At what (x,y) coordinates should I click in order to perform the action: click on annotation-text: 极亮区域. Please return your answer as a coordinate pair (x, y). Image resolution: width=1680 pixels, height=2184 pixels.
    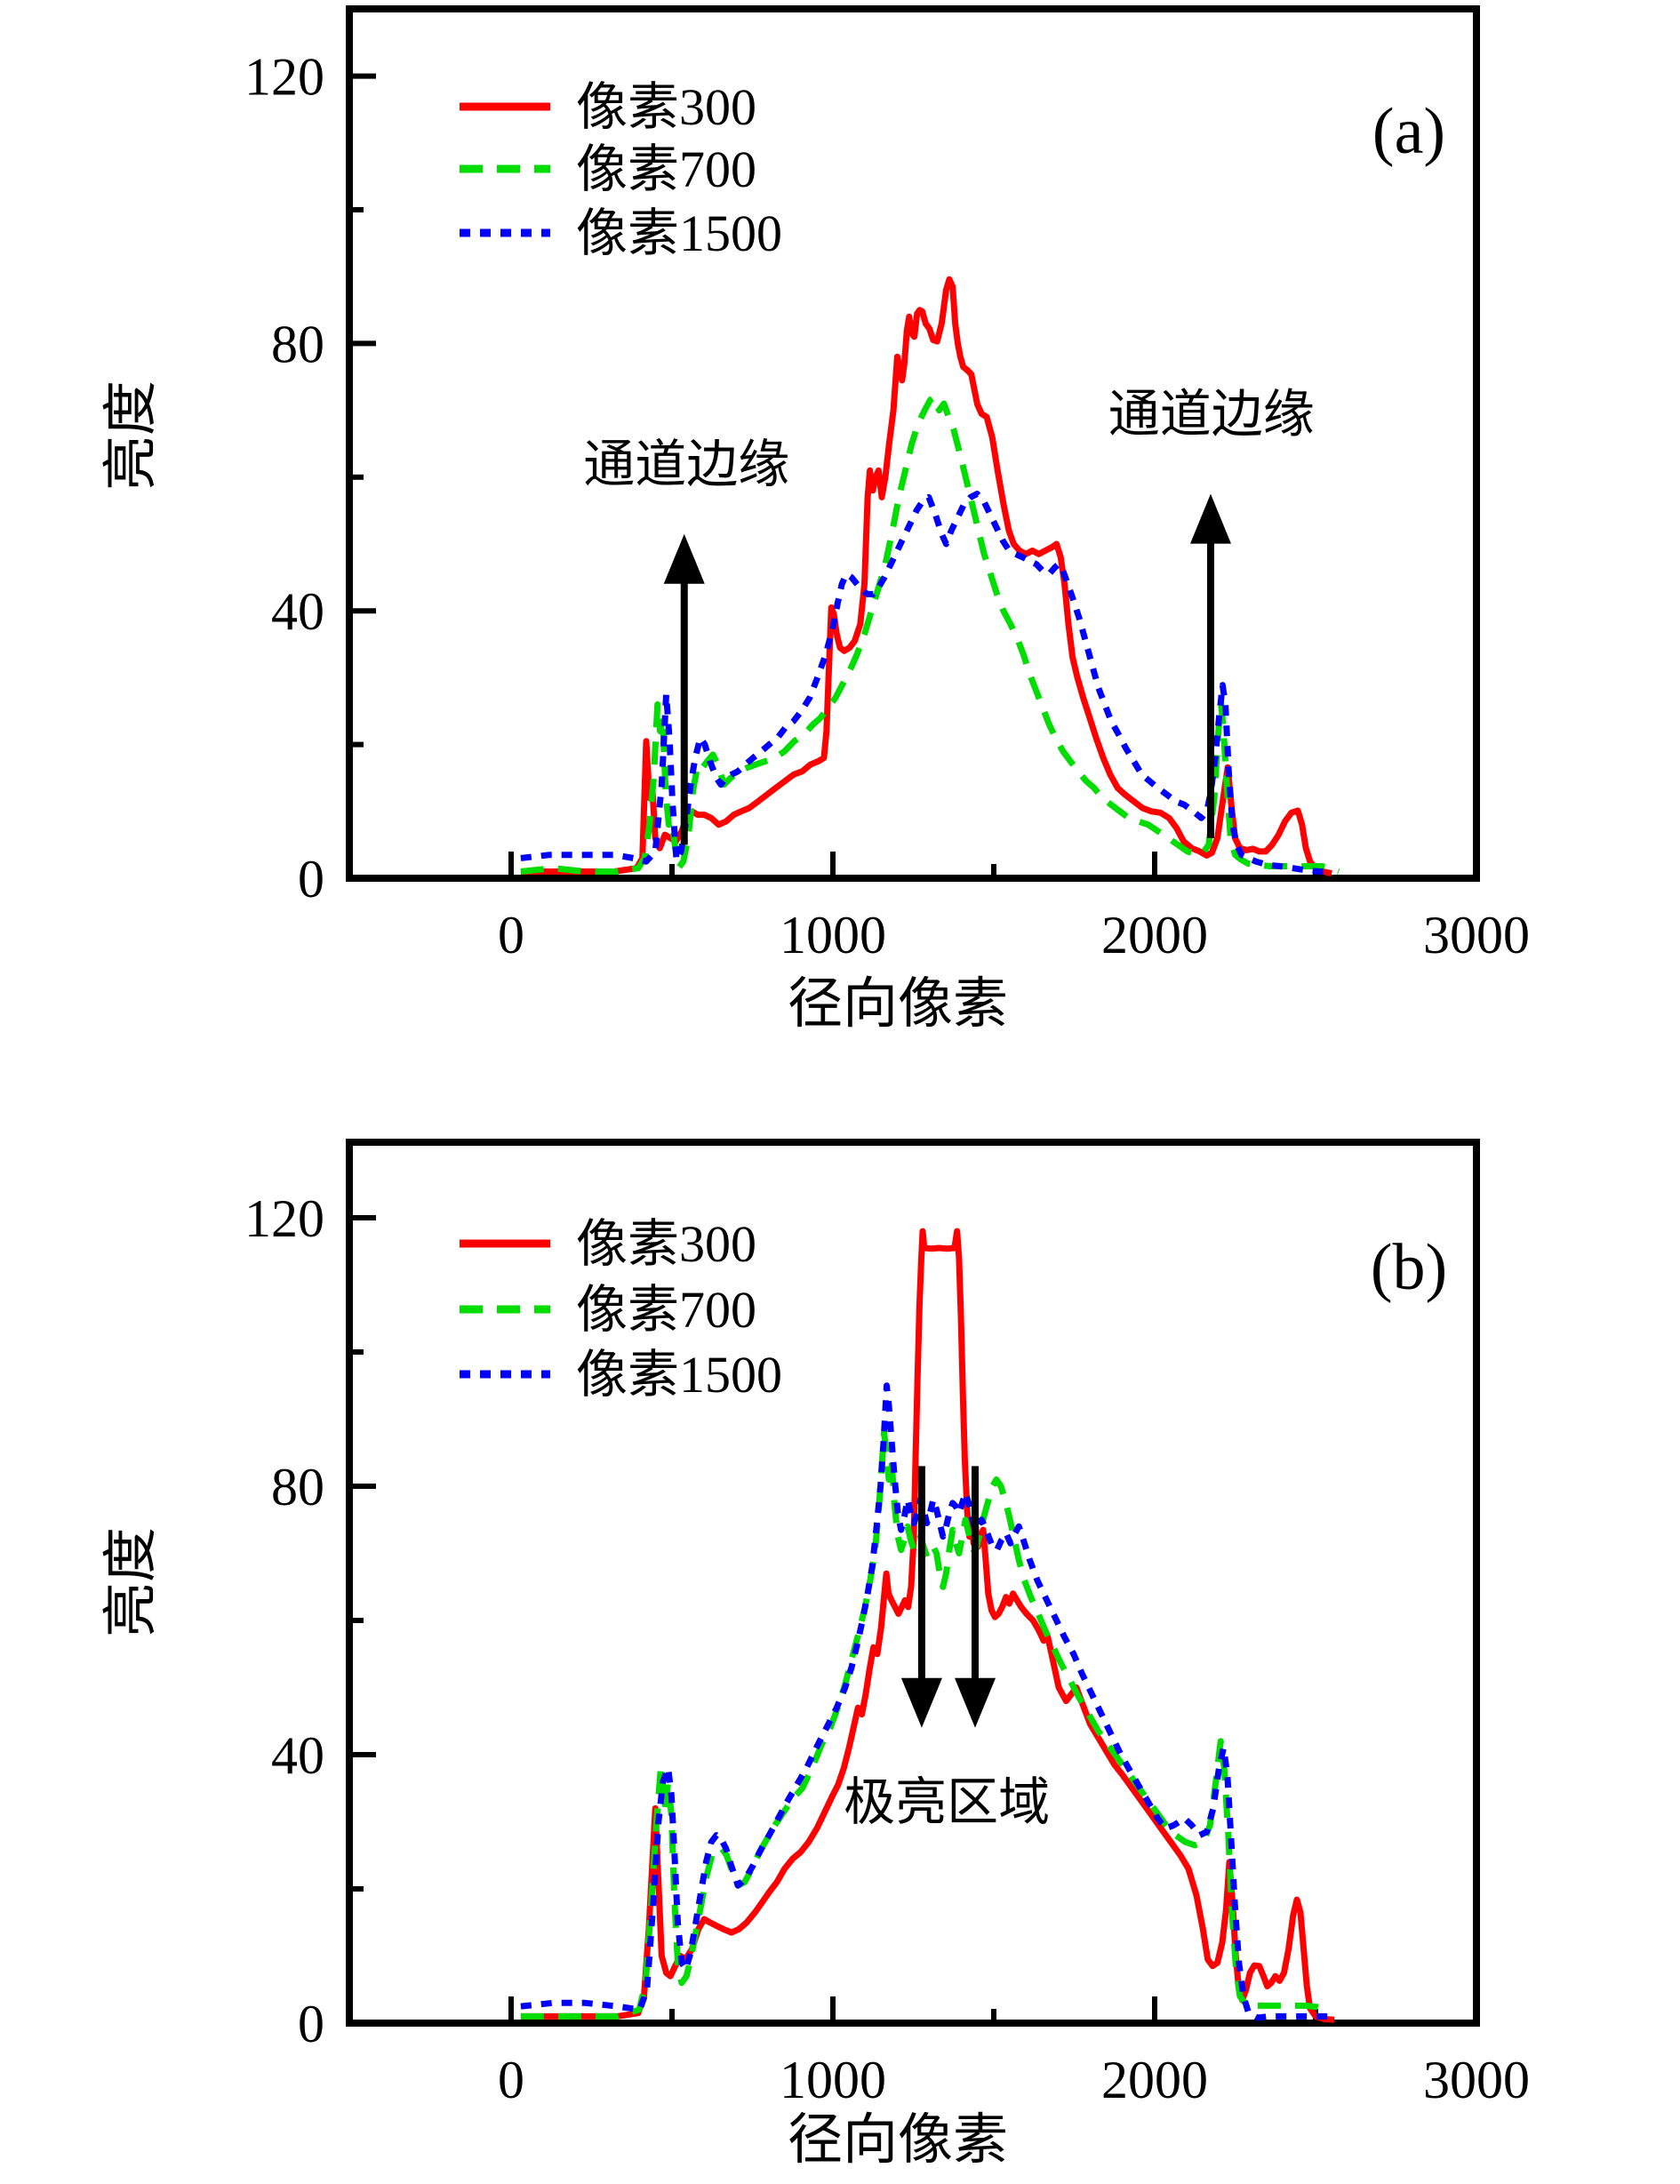
    Looking at the image, I should click on (947, 1802).